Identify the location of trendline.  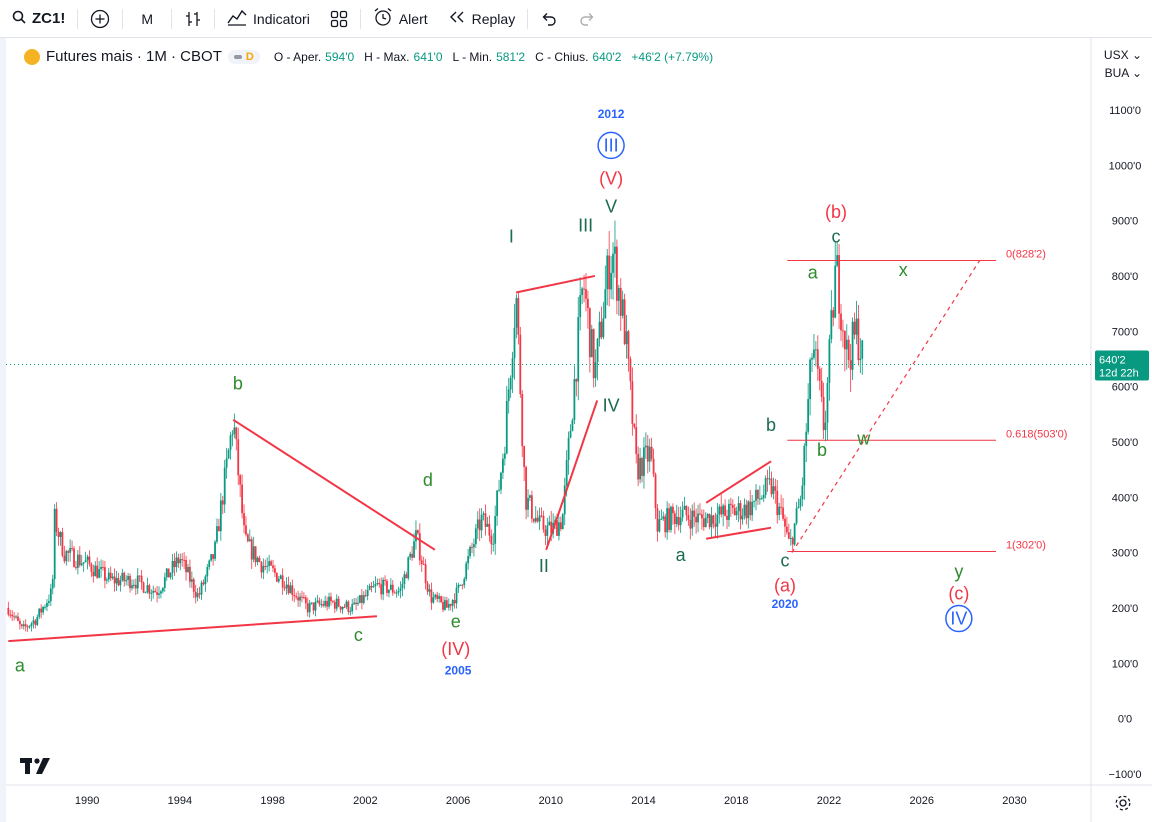
(555, 284).